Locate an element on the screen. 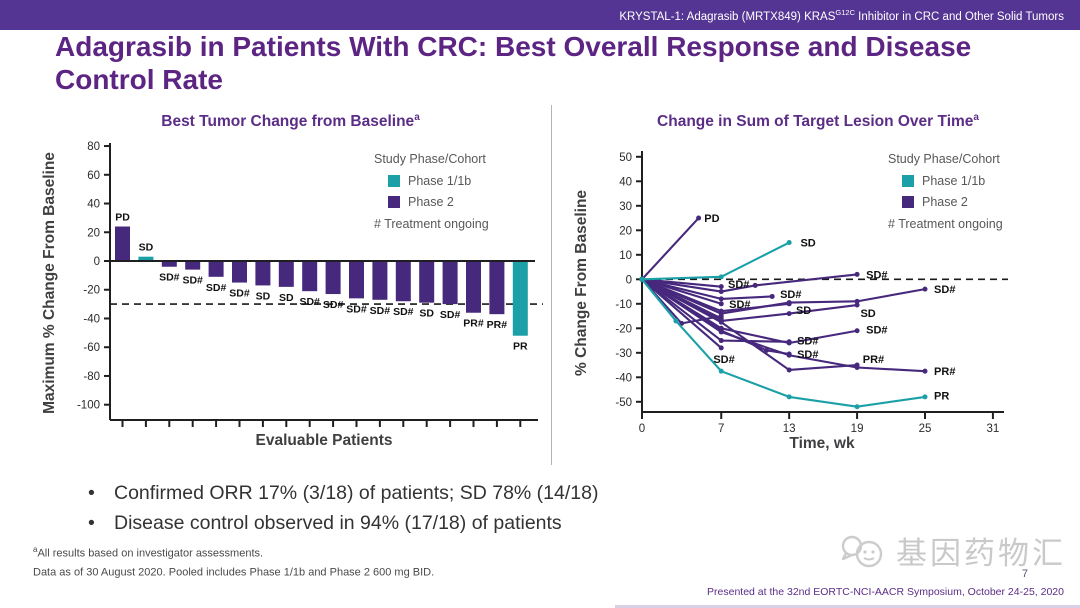 The width and height of the screenshot is (1080, 608). legend-title: Study Phase/Cohort is located at coordinates (430, 159).